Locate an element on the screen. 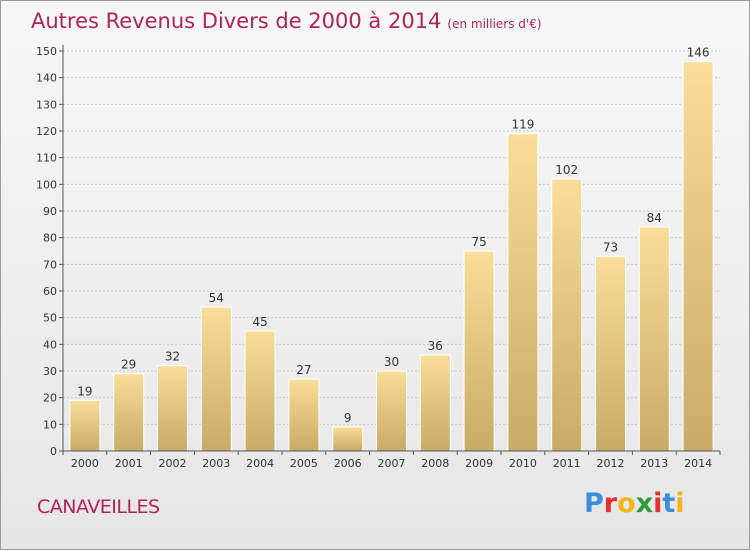 Image resolution: width=750 pixels, height=550 pixels. data-label: 102 is located at coordinates (566, 170).